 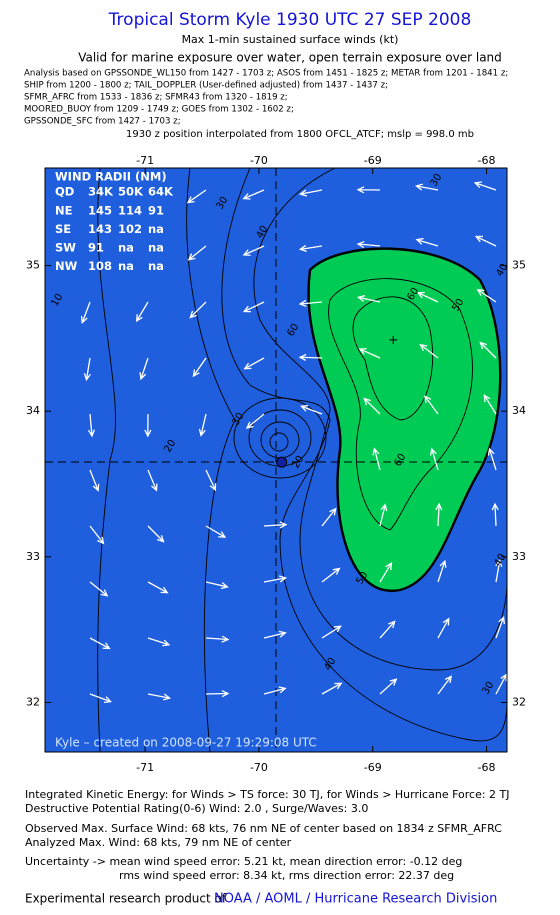 I want to click on max-wind-marker, so click(x=393, y=339).